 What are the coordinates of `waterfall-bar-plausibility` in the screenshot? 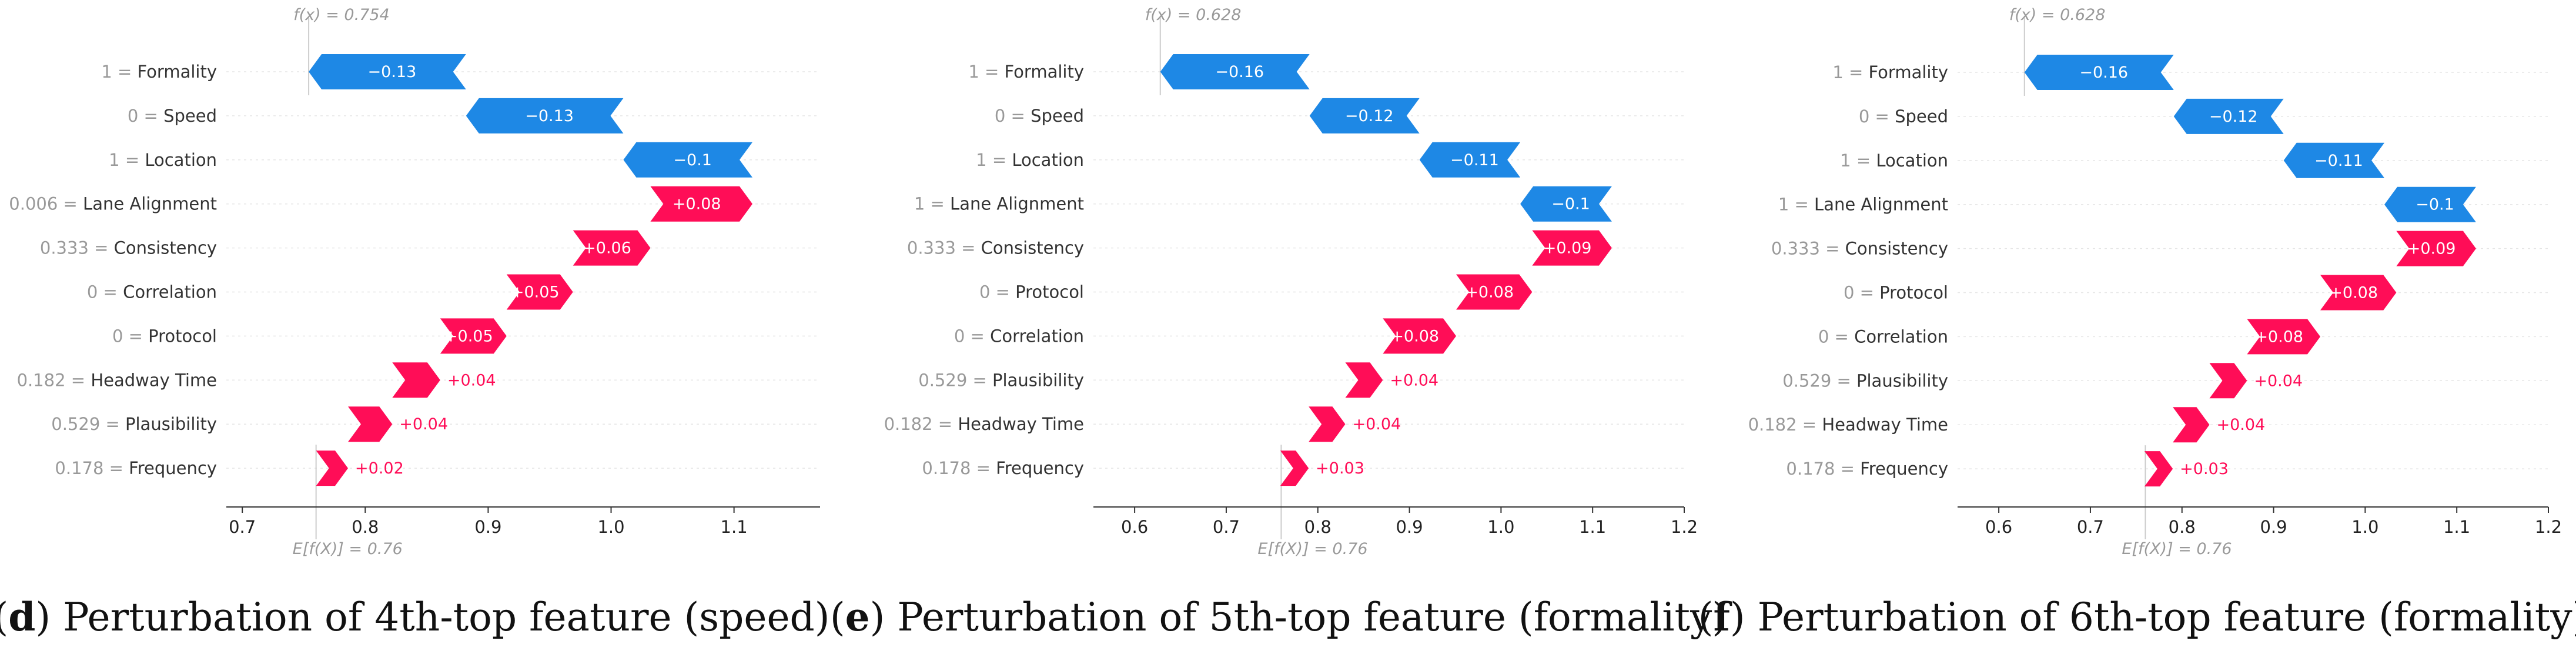 It's located at (2228, 381).